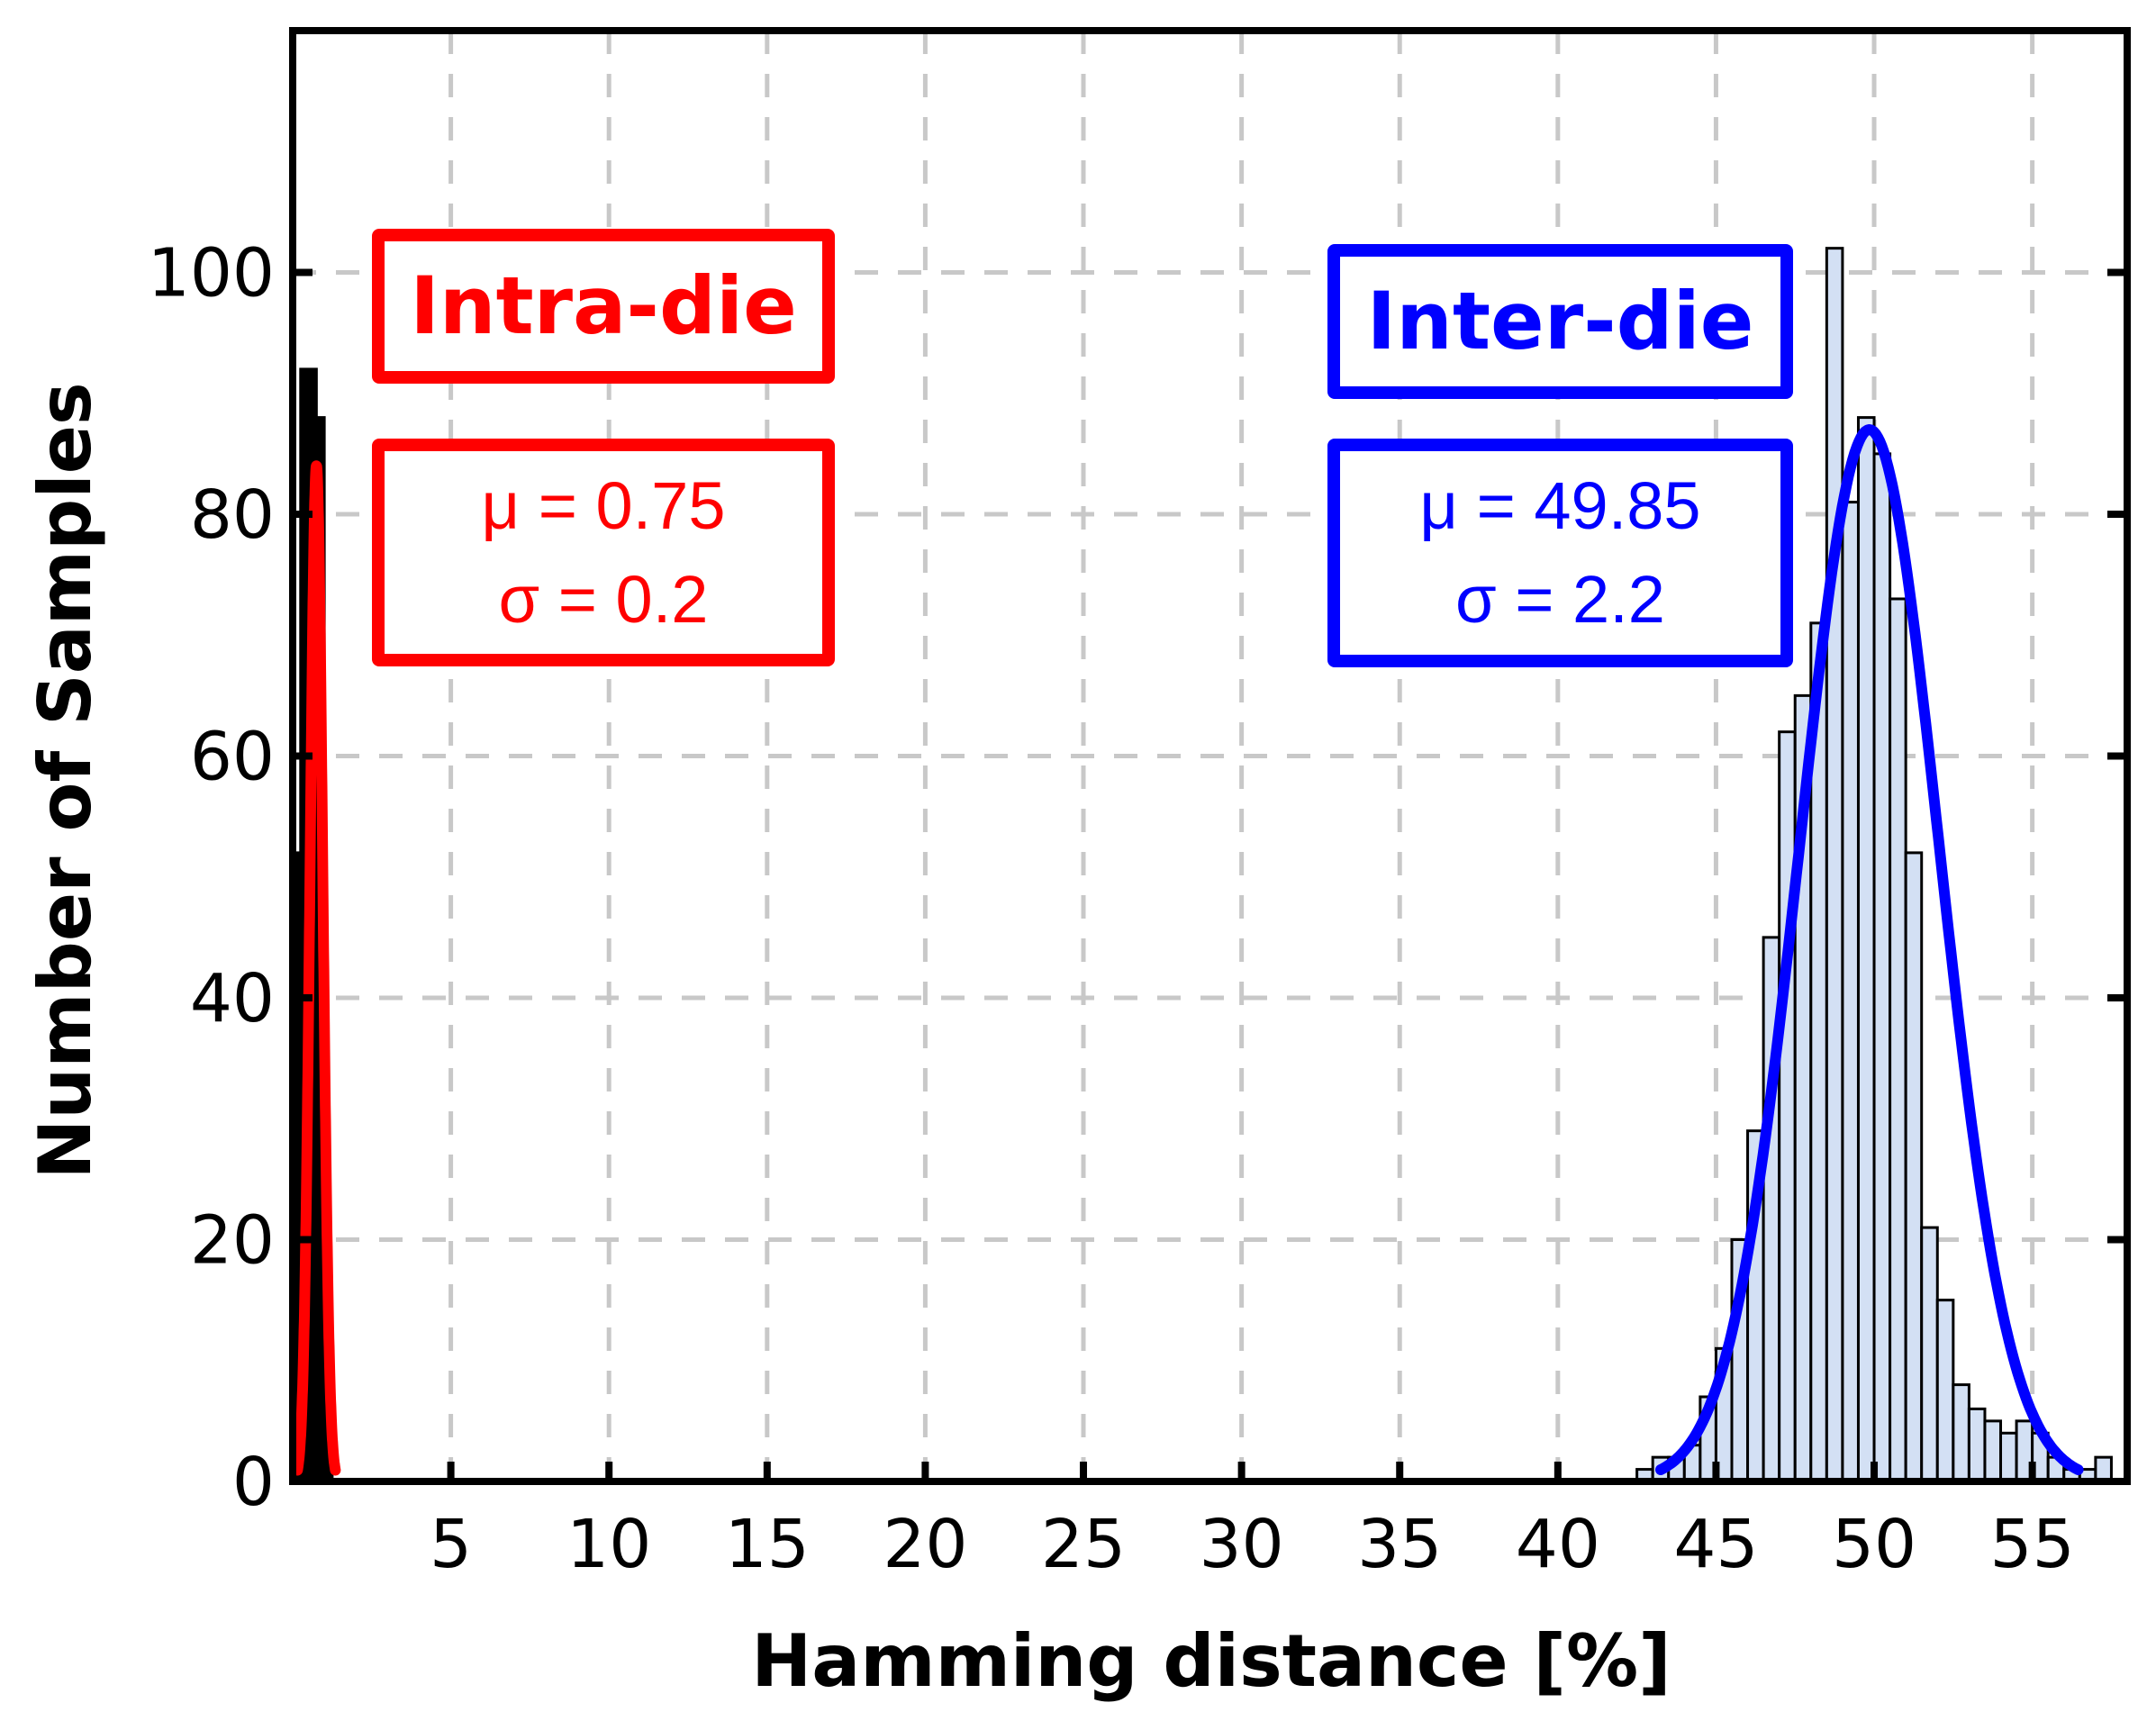 The image size is (2156, 1721). Describe the element at coordinates (1211, 1661) in the screenshot. I see `x-axis-label: Hamming distance [%]` at that location.